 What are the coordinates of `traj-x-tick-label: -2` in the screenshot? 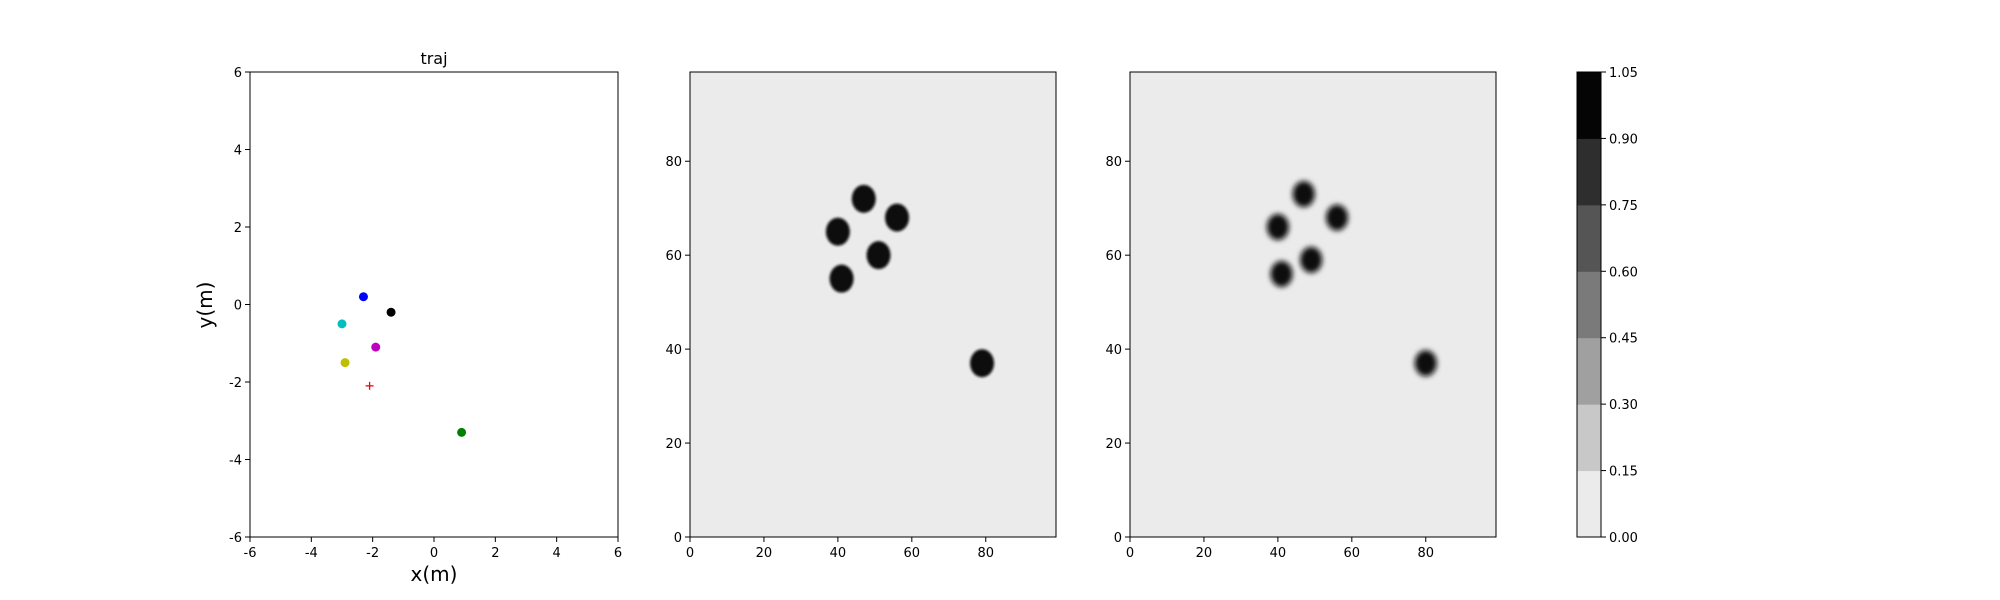 It's located at (372, 553).